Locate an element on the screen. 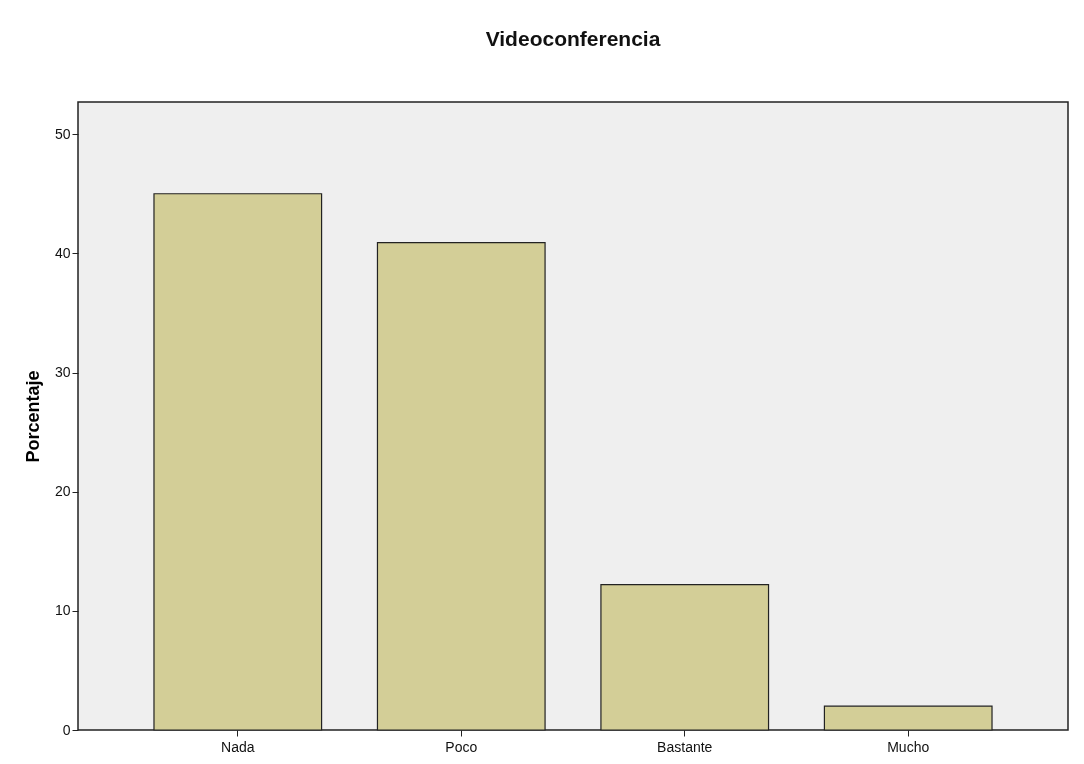 The width and height of the screenshot is (1084, 764). x-tick-label: Poco is located at coordinates (461, 746).